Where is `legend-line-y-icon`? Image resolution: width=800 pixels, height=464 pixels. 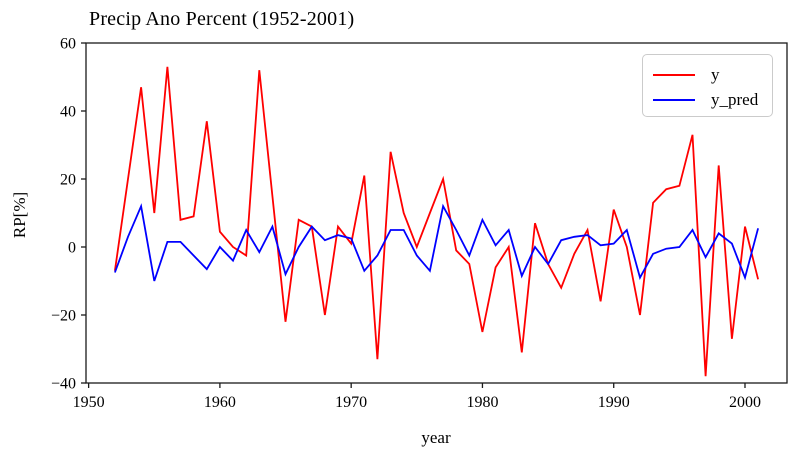 legend-line-y-icon is located at coordinates (674, 74).